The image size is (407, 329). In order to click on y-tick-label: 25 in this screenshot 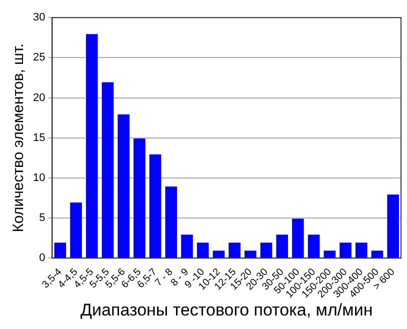, I will do `click(39, 58)`.